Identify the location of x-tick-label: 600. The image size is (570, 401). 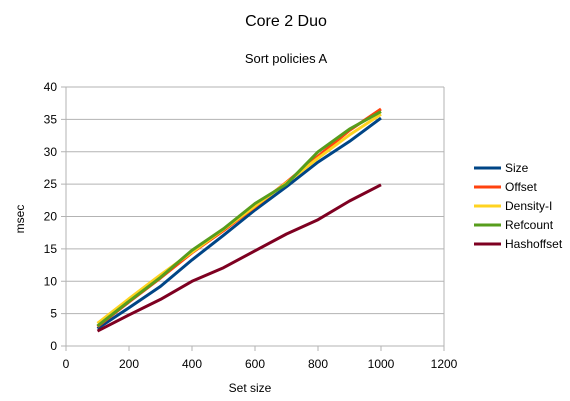
(255, 364).